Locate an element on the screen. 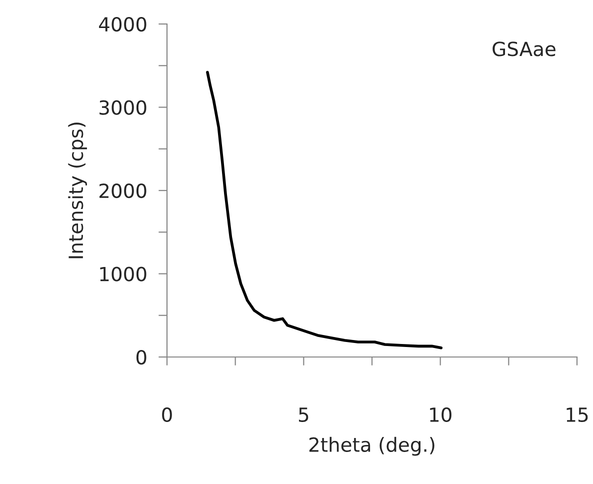 The width and height of the screenshot is (593, 484). y-tick-label: 2000 is located at coordinates (122, 190).